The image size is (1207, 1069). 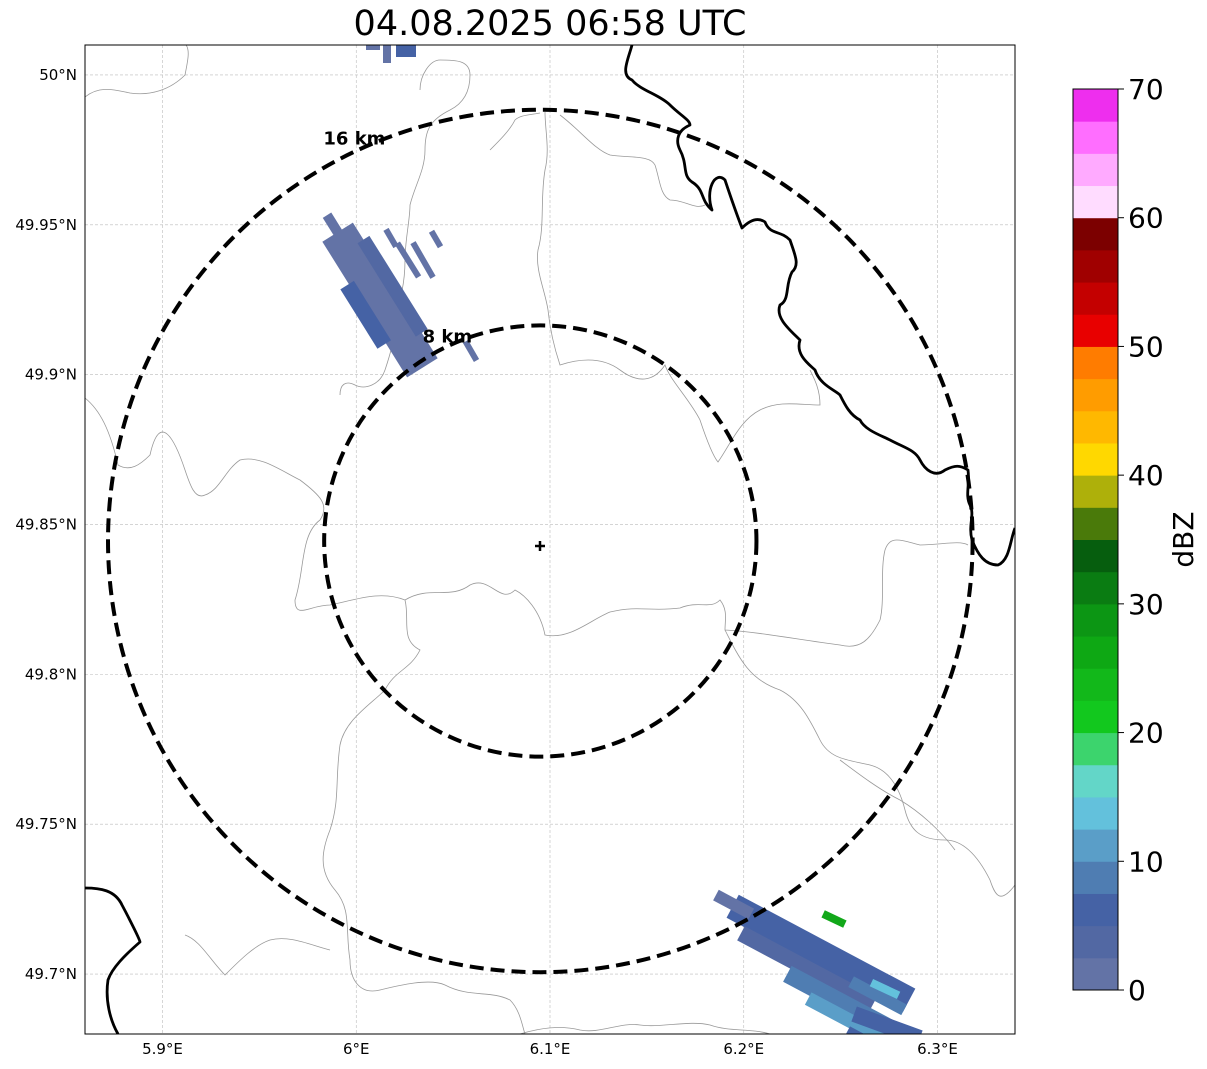 I want to click on y-tick-label: 49.7°N, so click(x=51, y=974).